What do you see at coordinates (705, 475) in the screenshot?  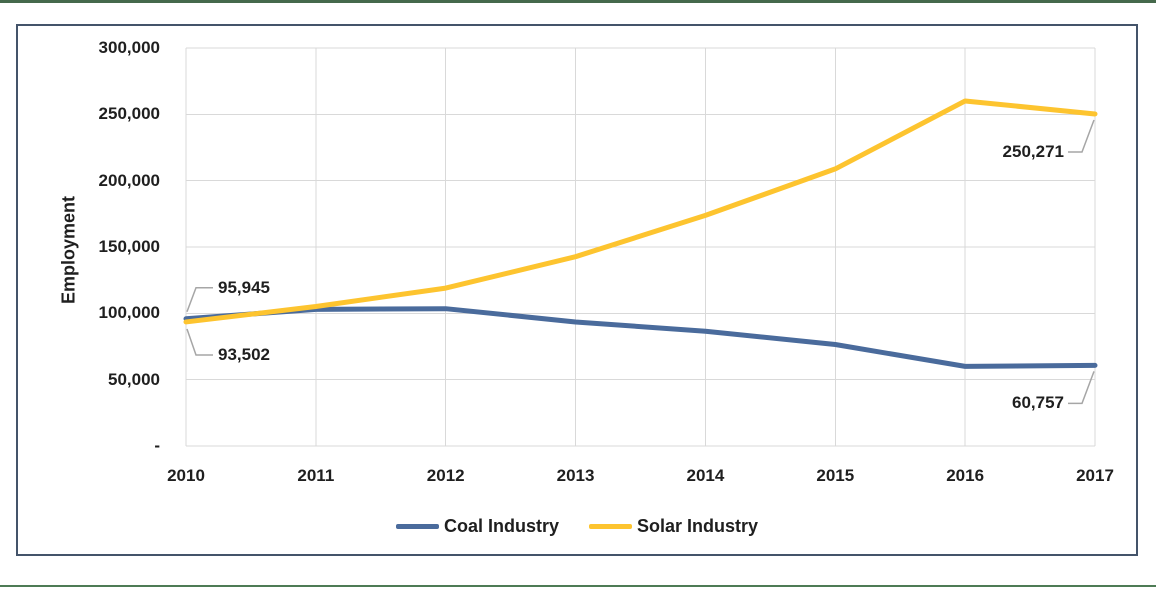 I see `x-tick-label: 2014` at bounding box center [705, 475].